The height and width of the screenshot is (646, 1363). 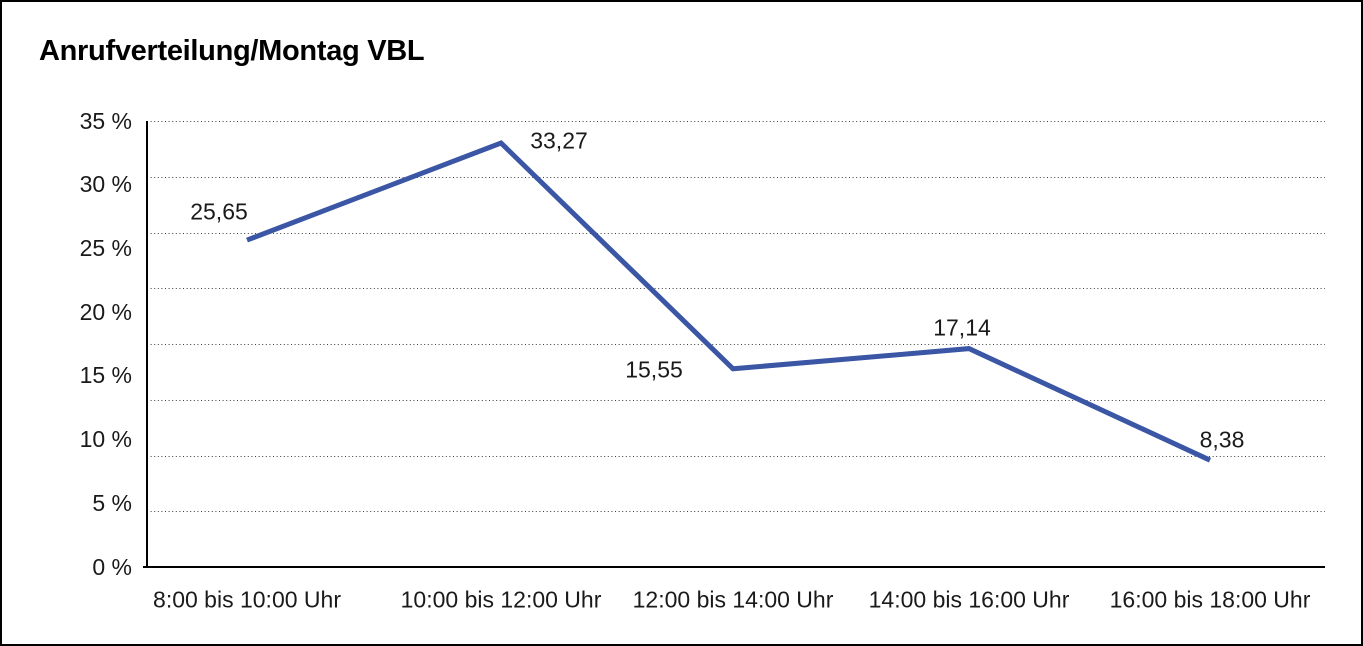 I want to click on x-category-label: 10:00 bis 12:00 Uhr, so click(x=501, y=599).